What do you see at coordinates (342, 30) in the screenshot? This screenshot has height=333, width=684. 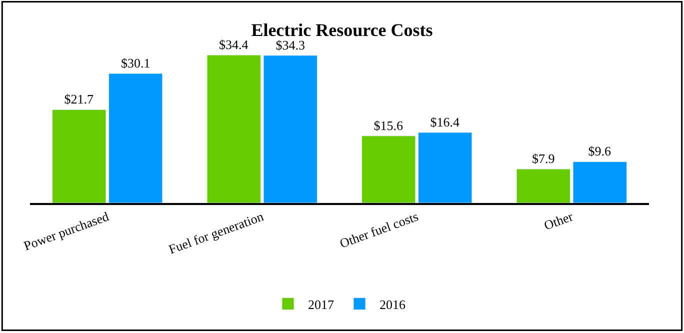 I see `chart-title: Electric Resource Costs` at bounding box center [342, 30].